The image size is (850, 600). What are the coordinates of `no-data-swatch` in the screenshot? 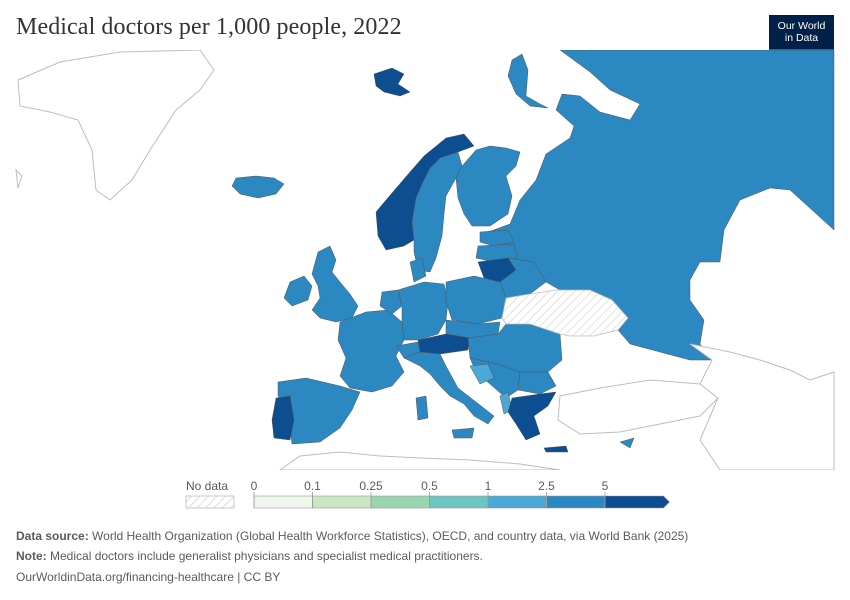 It's located at (210, 502).